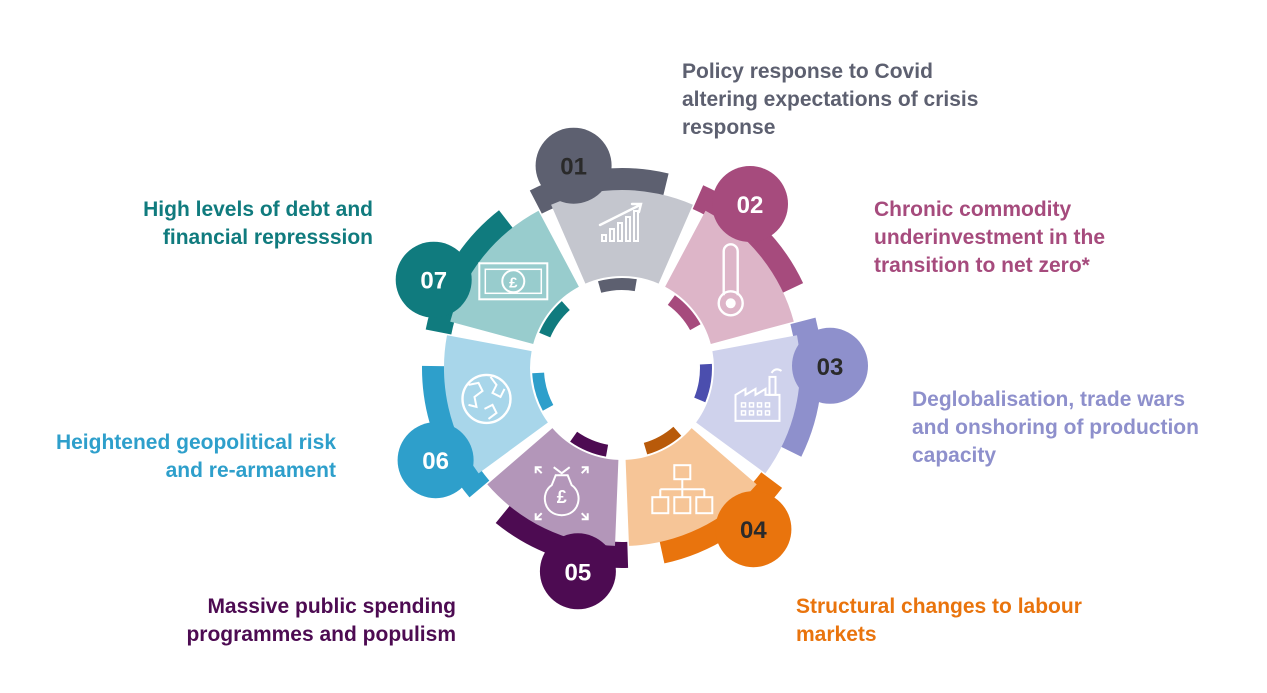  I want to click on number-label-05: 05, so click(578, 572).